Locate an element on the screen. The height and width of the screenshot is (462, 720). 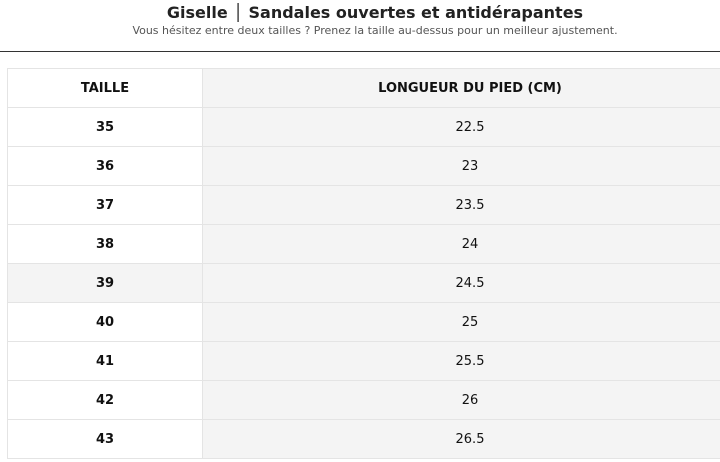
length-cell: 25.5 is located at coordinates (461, 361).